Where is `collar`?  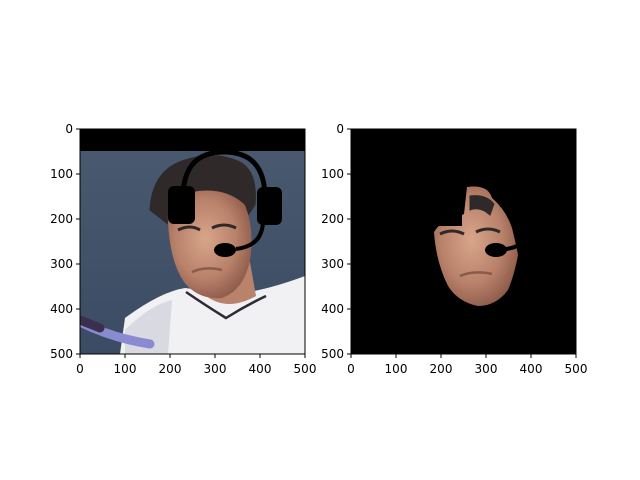
collar is located at coordinates (226, 305).